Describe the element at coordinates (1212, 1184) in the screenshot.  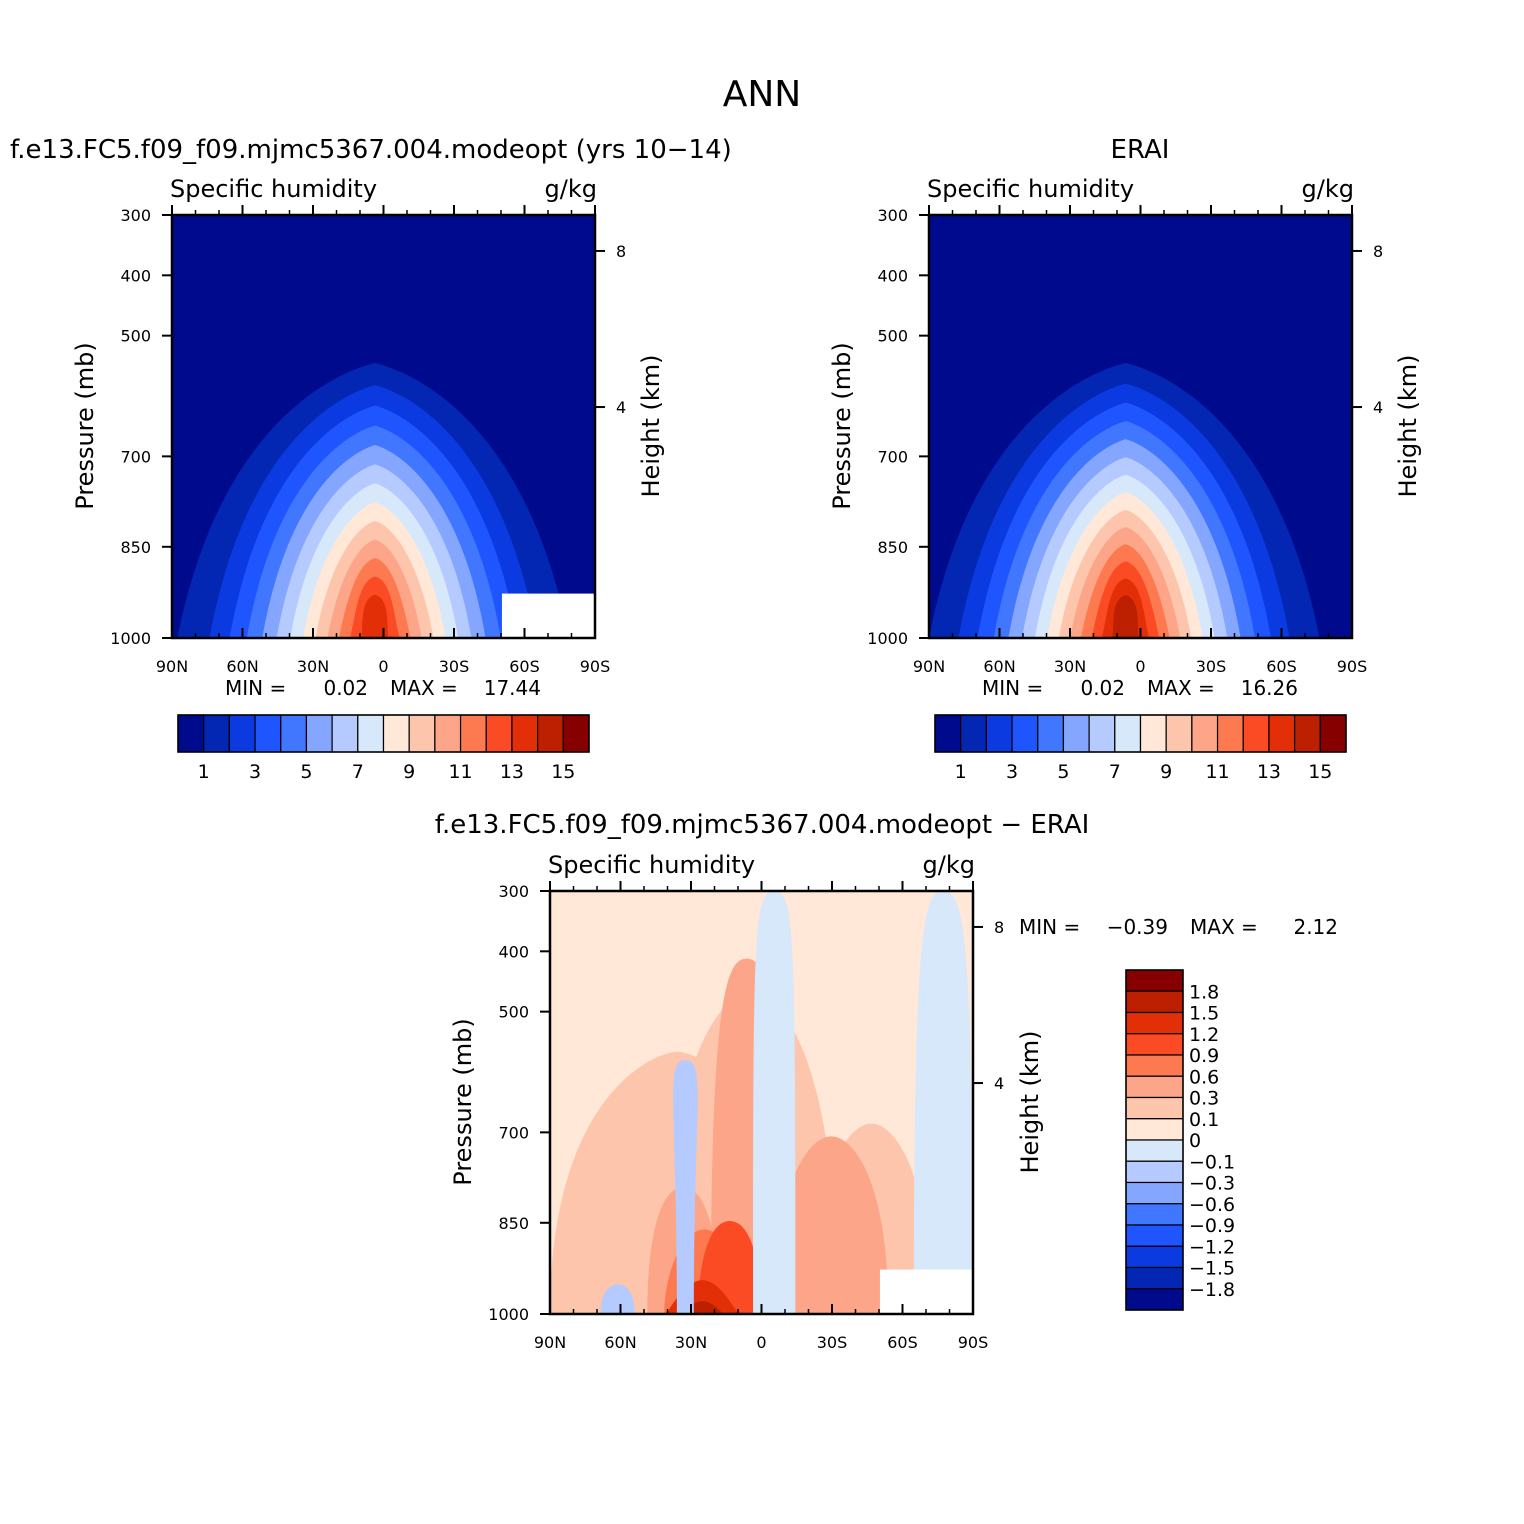
I see `colorbar-label: −0.3` at that location.